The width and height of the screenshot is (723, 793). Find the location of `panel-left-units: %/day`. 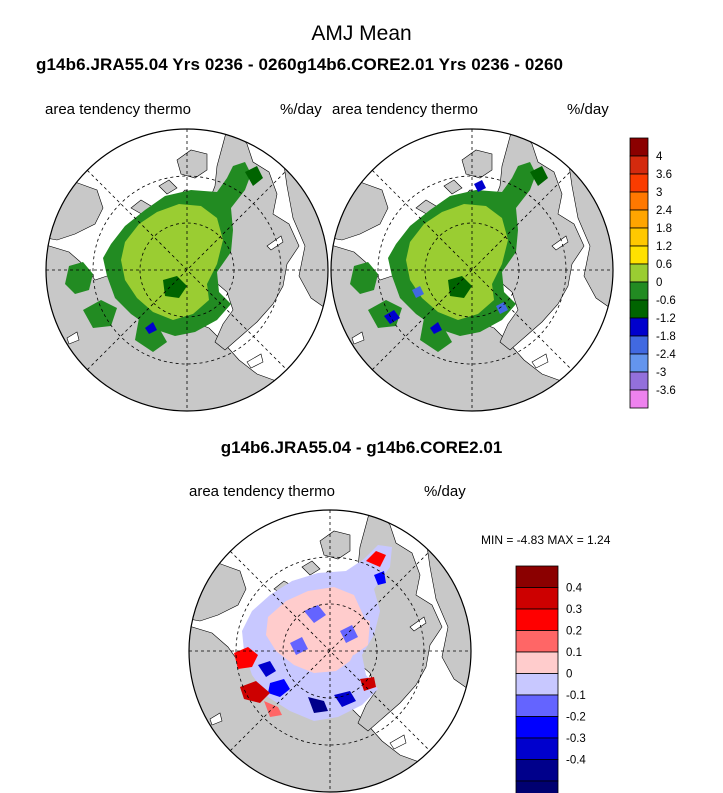

panel-left-units: %/day is located at coordinates (301, 109).